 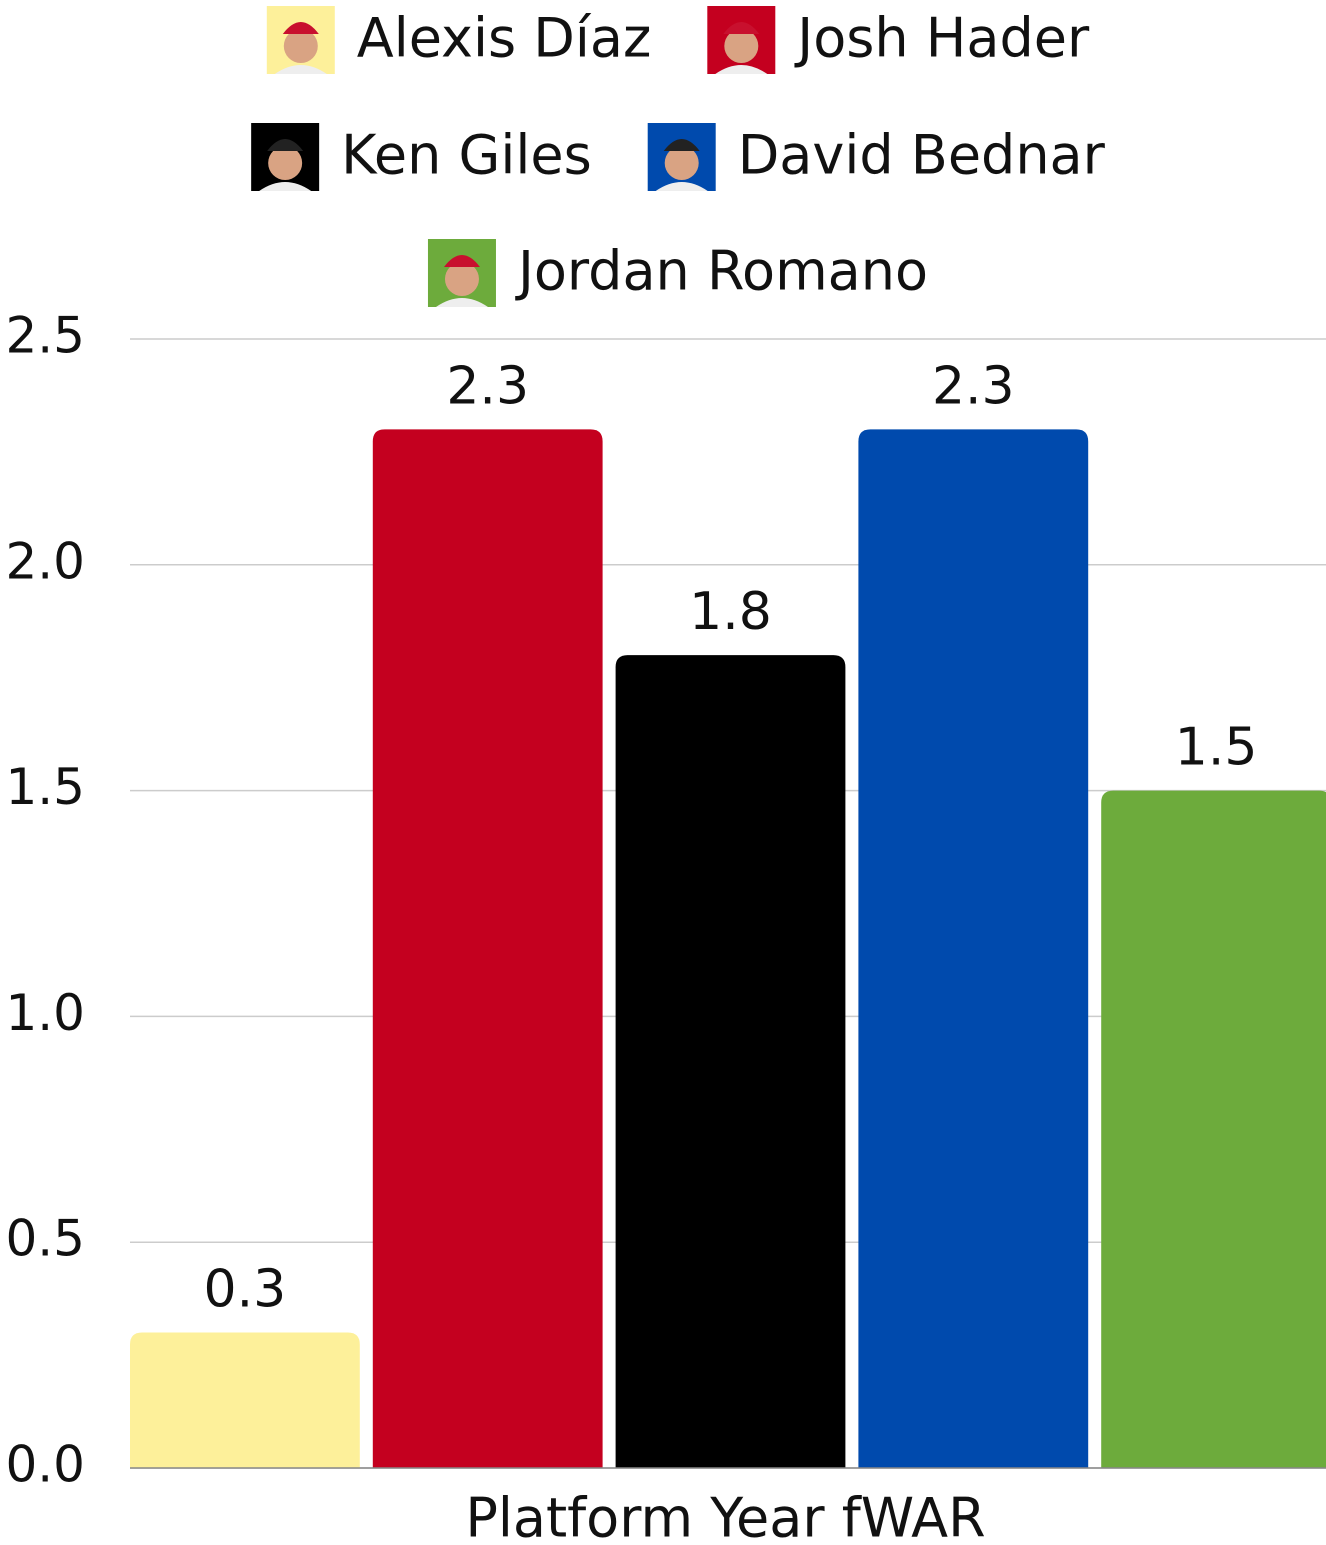 I want to click on y-tick-label: 0.0, so click(x=45, y=1465).